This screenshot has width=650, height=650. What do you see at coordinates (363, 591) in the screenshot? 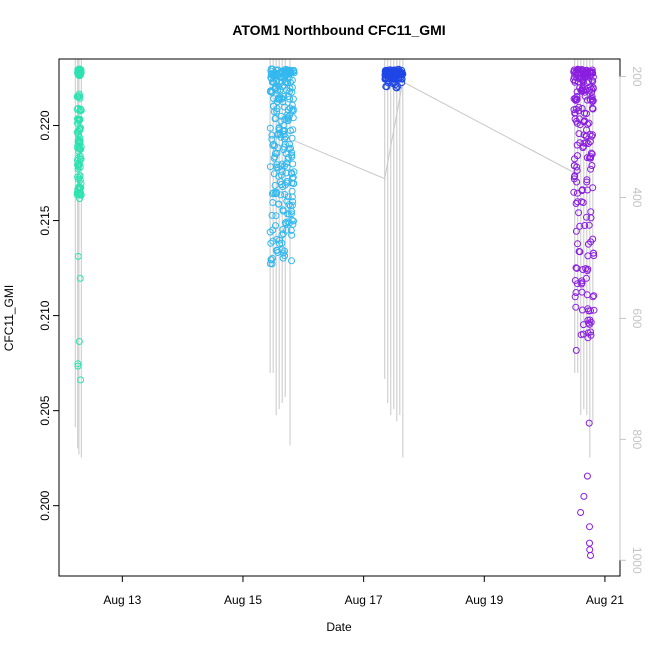
I see `x-axis: Aug 13 Aug 15 Aug 17 Aug 19 Aug 21` at bounding box center [363, 591].